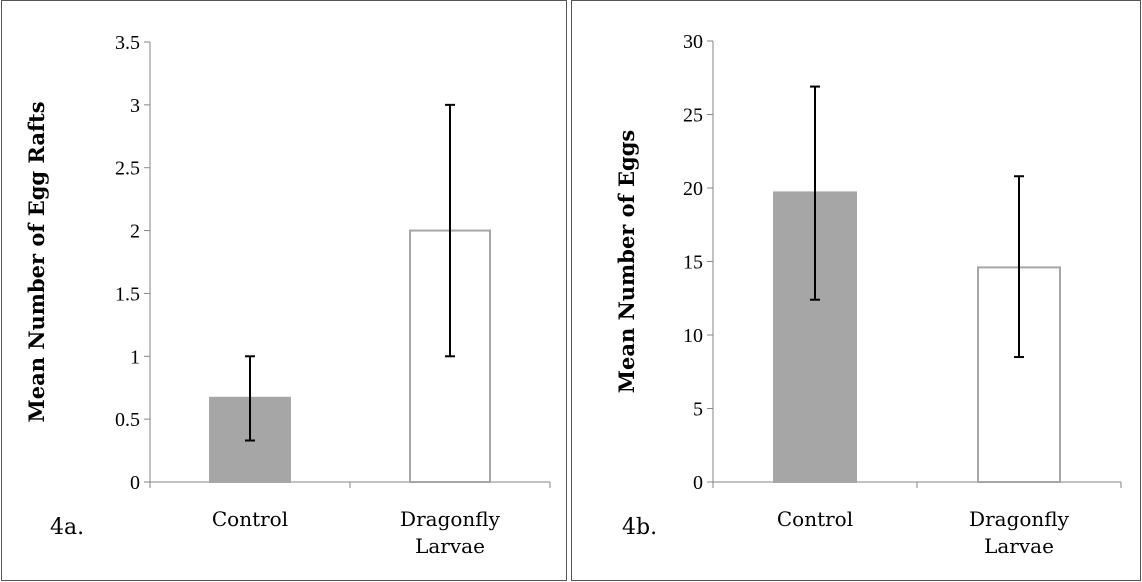  Describe the element at coordinates (693, 116) in the screenshot. I see `y-tick-label: 25` at that location.